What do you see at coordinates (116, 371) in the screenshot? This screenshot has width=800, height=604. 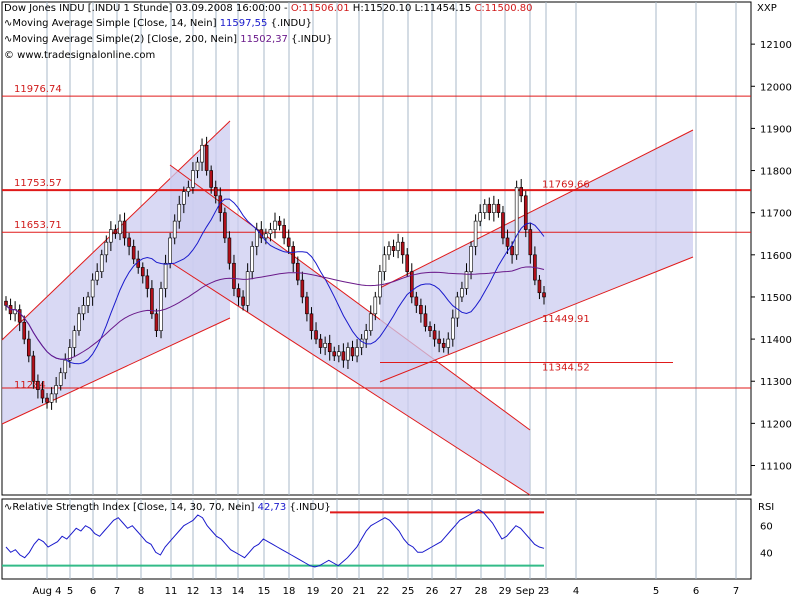 I see `channel-up-1-border` at bounding box center [116, 371].